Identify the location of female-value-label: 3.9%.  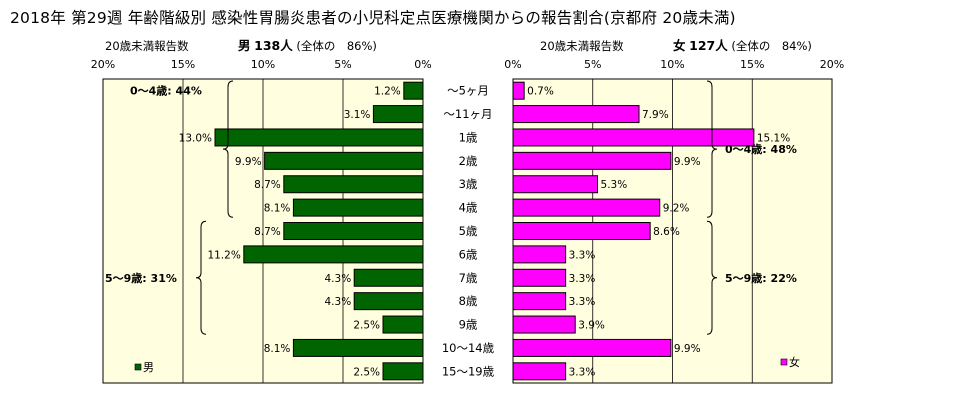
(591, 326).